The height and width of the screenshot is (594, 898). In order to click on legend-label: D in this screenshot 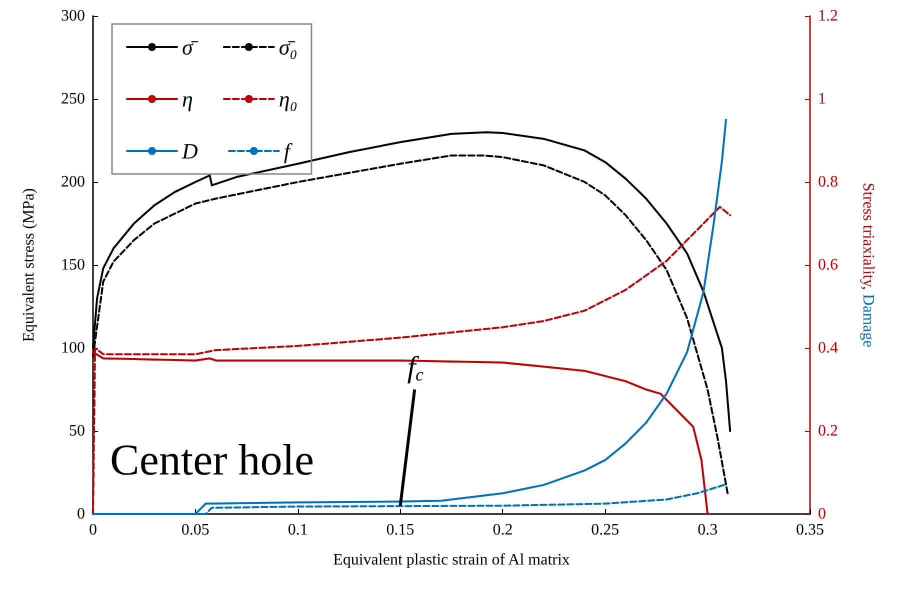, I will do `click(189, 151)`.